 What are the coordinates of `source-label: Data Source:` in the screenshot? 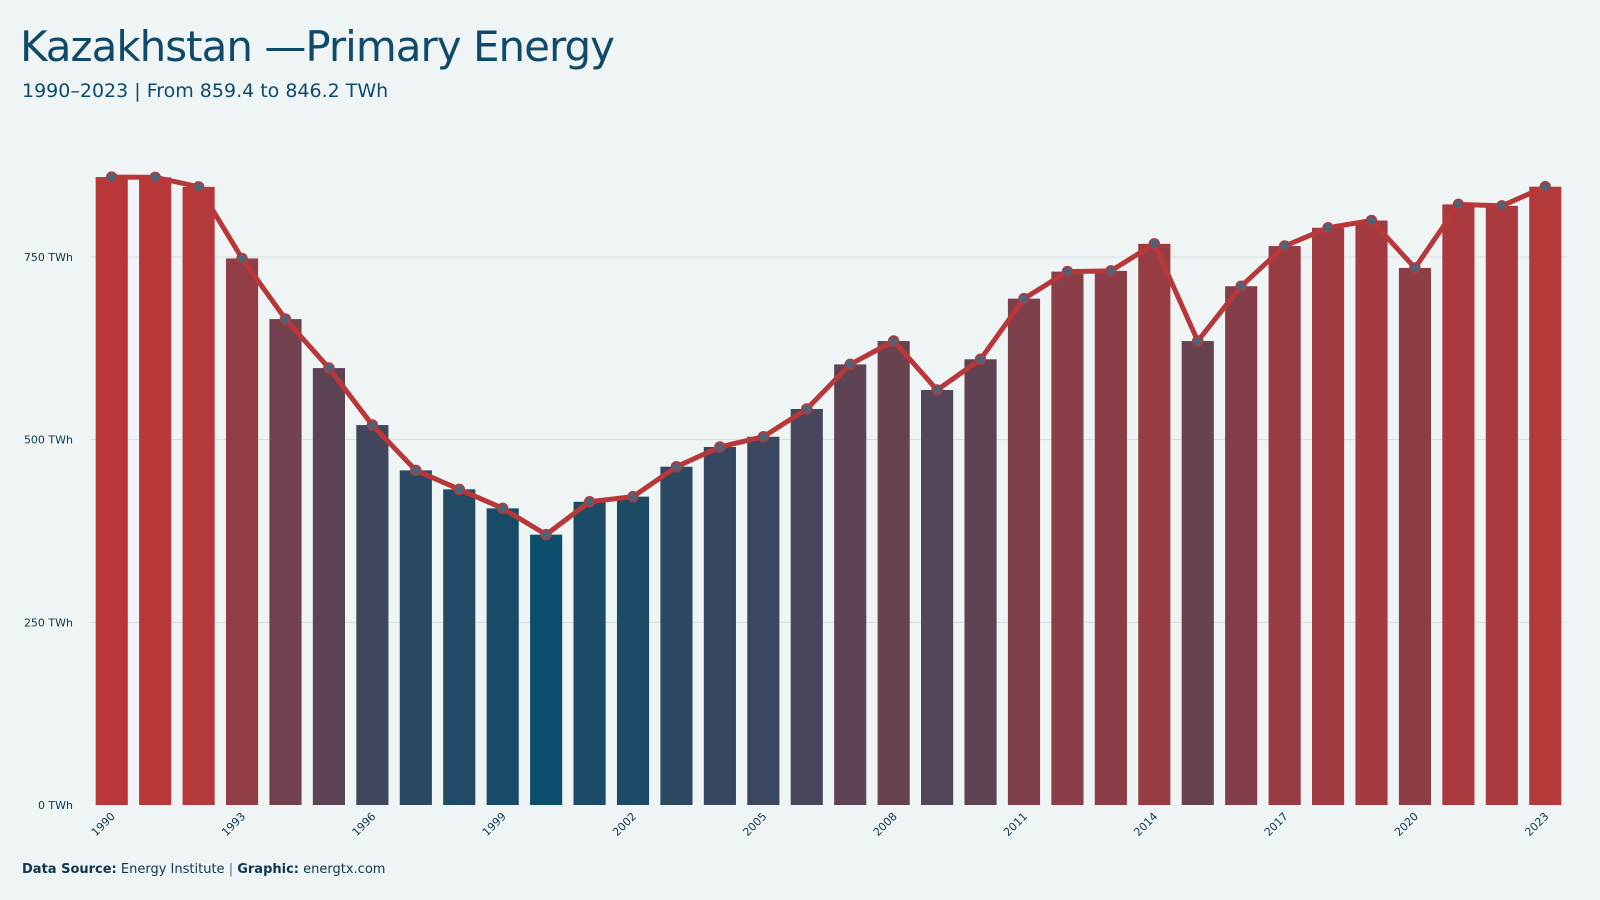 It's located at (69, 869).